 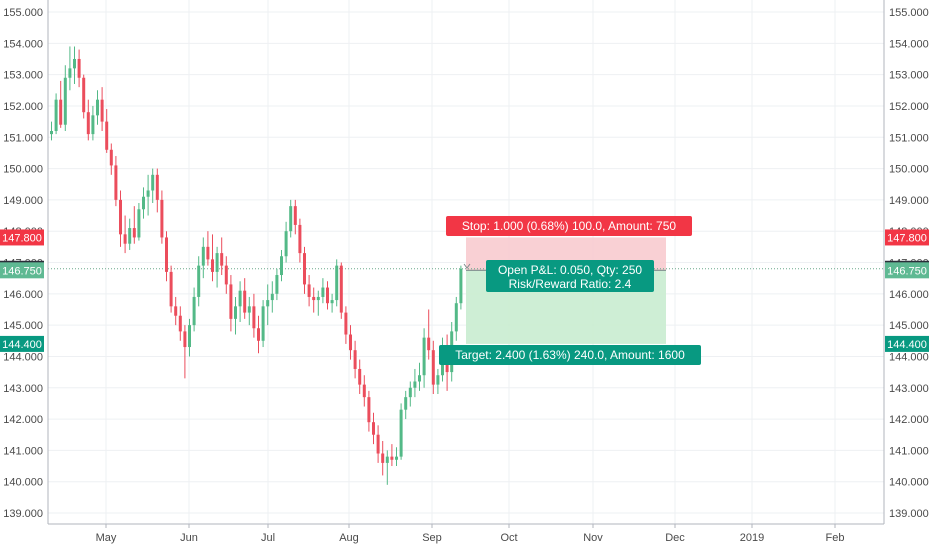 I want to click on y-tick-right: 140.000, so click(x=909, y=483).